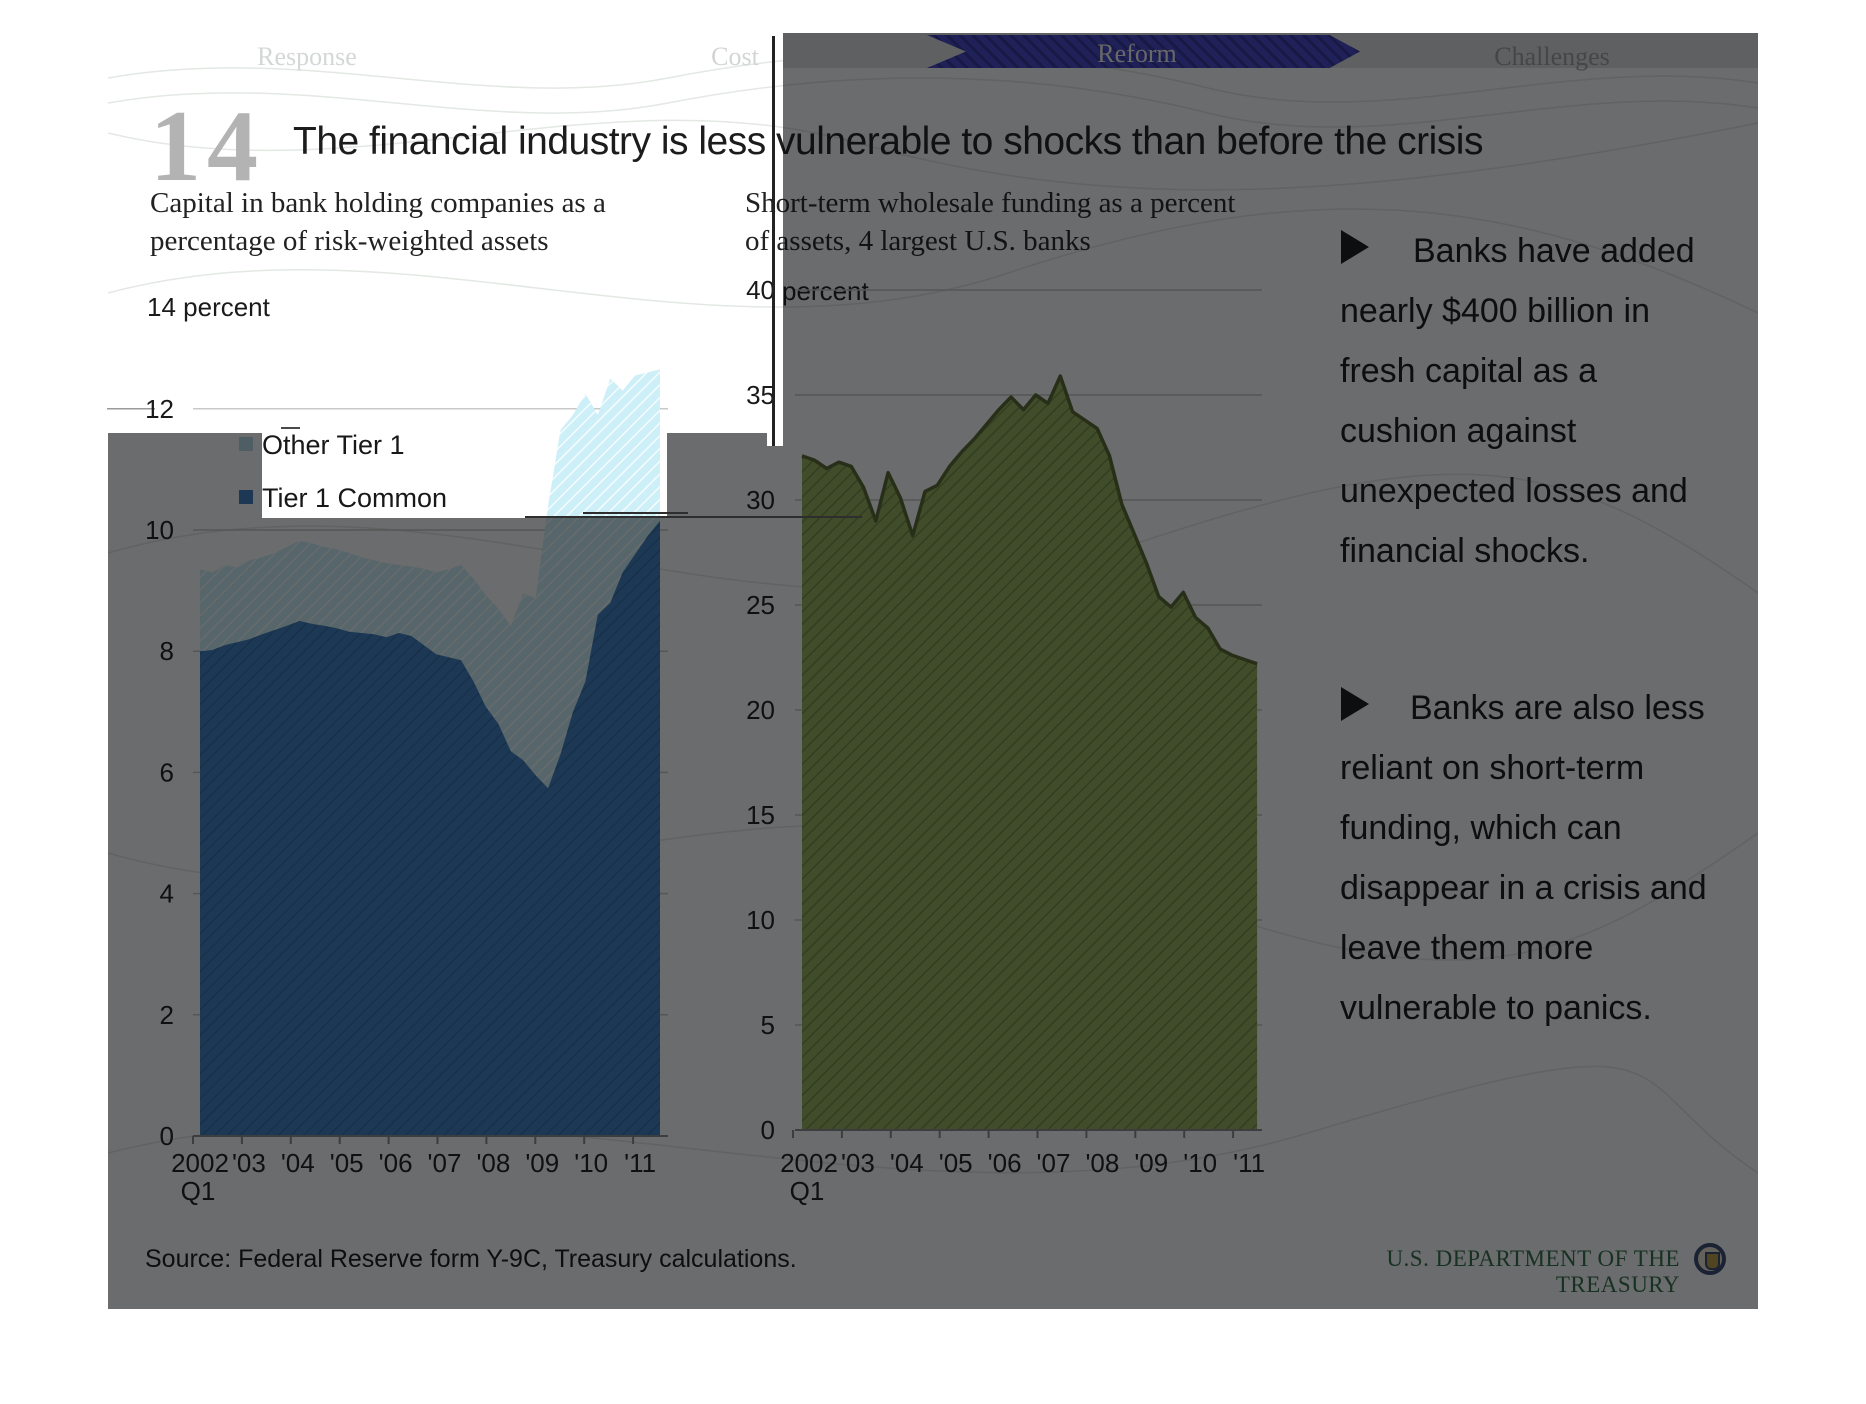 The height and width of the screenshot is (1404, 1866). Describe the element at coordinates (208, 307) in the screenshot. I see `chart1-unit-label: 14 percent` at that location.